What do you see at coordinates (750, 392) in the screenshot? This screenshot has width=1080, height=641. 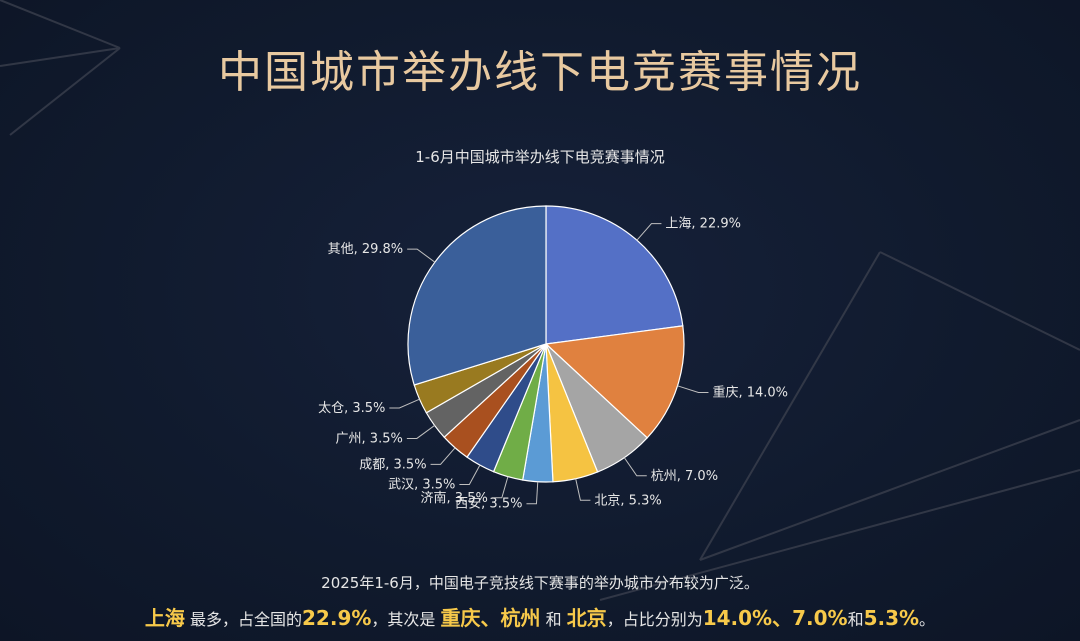 I see `pie-label-1: 重庆, 14.0%` at bounding box center [750, 392].